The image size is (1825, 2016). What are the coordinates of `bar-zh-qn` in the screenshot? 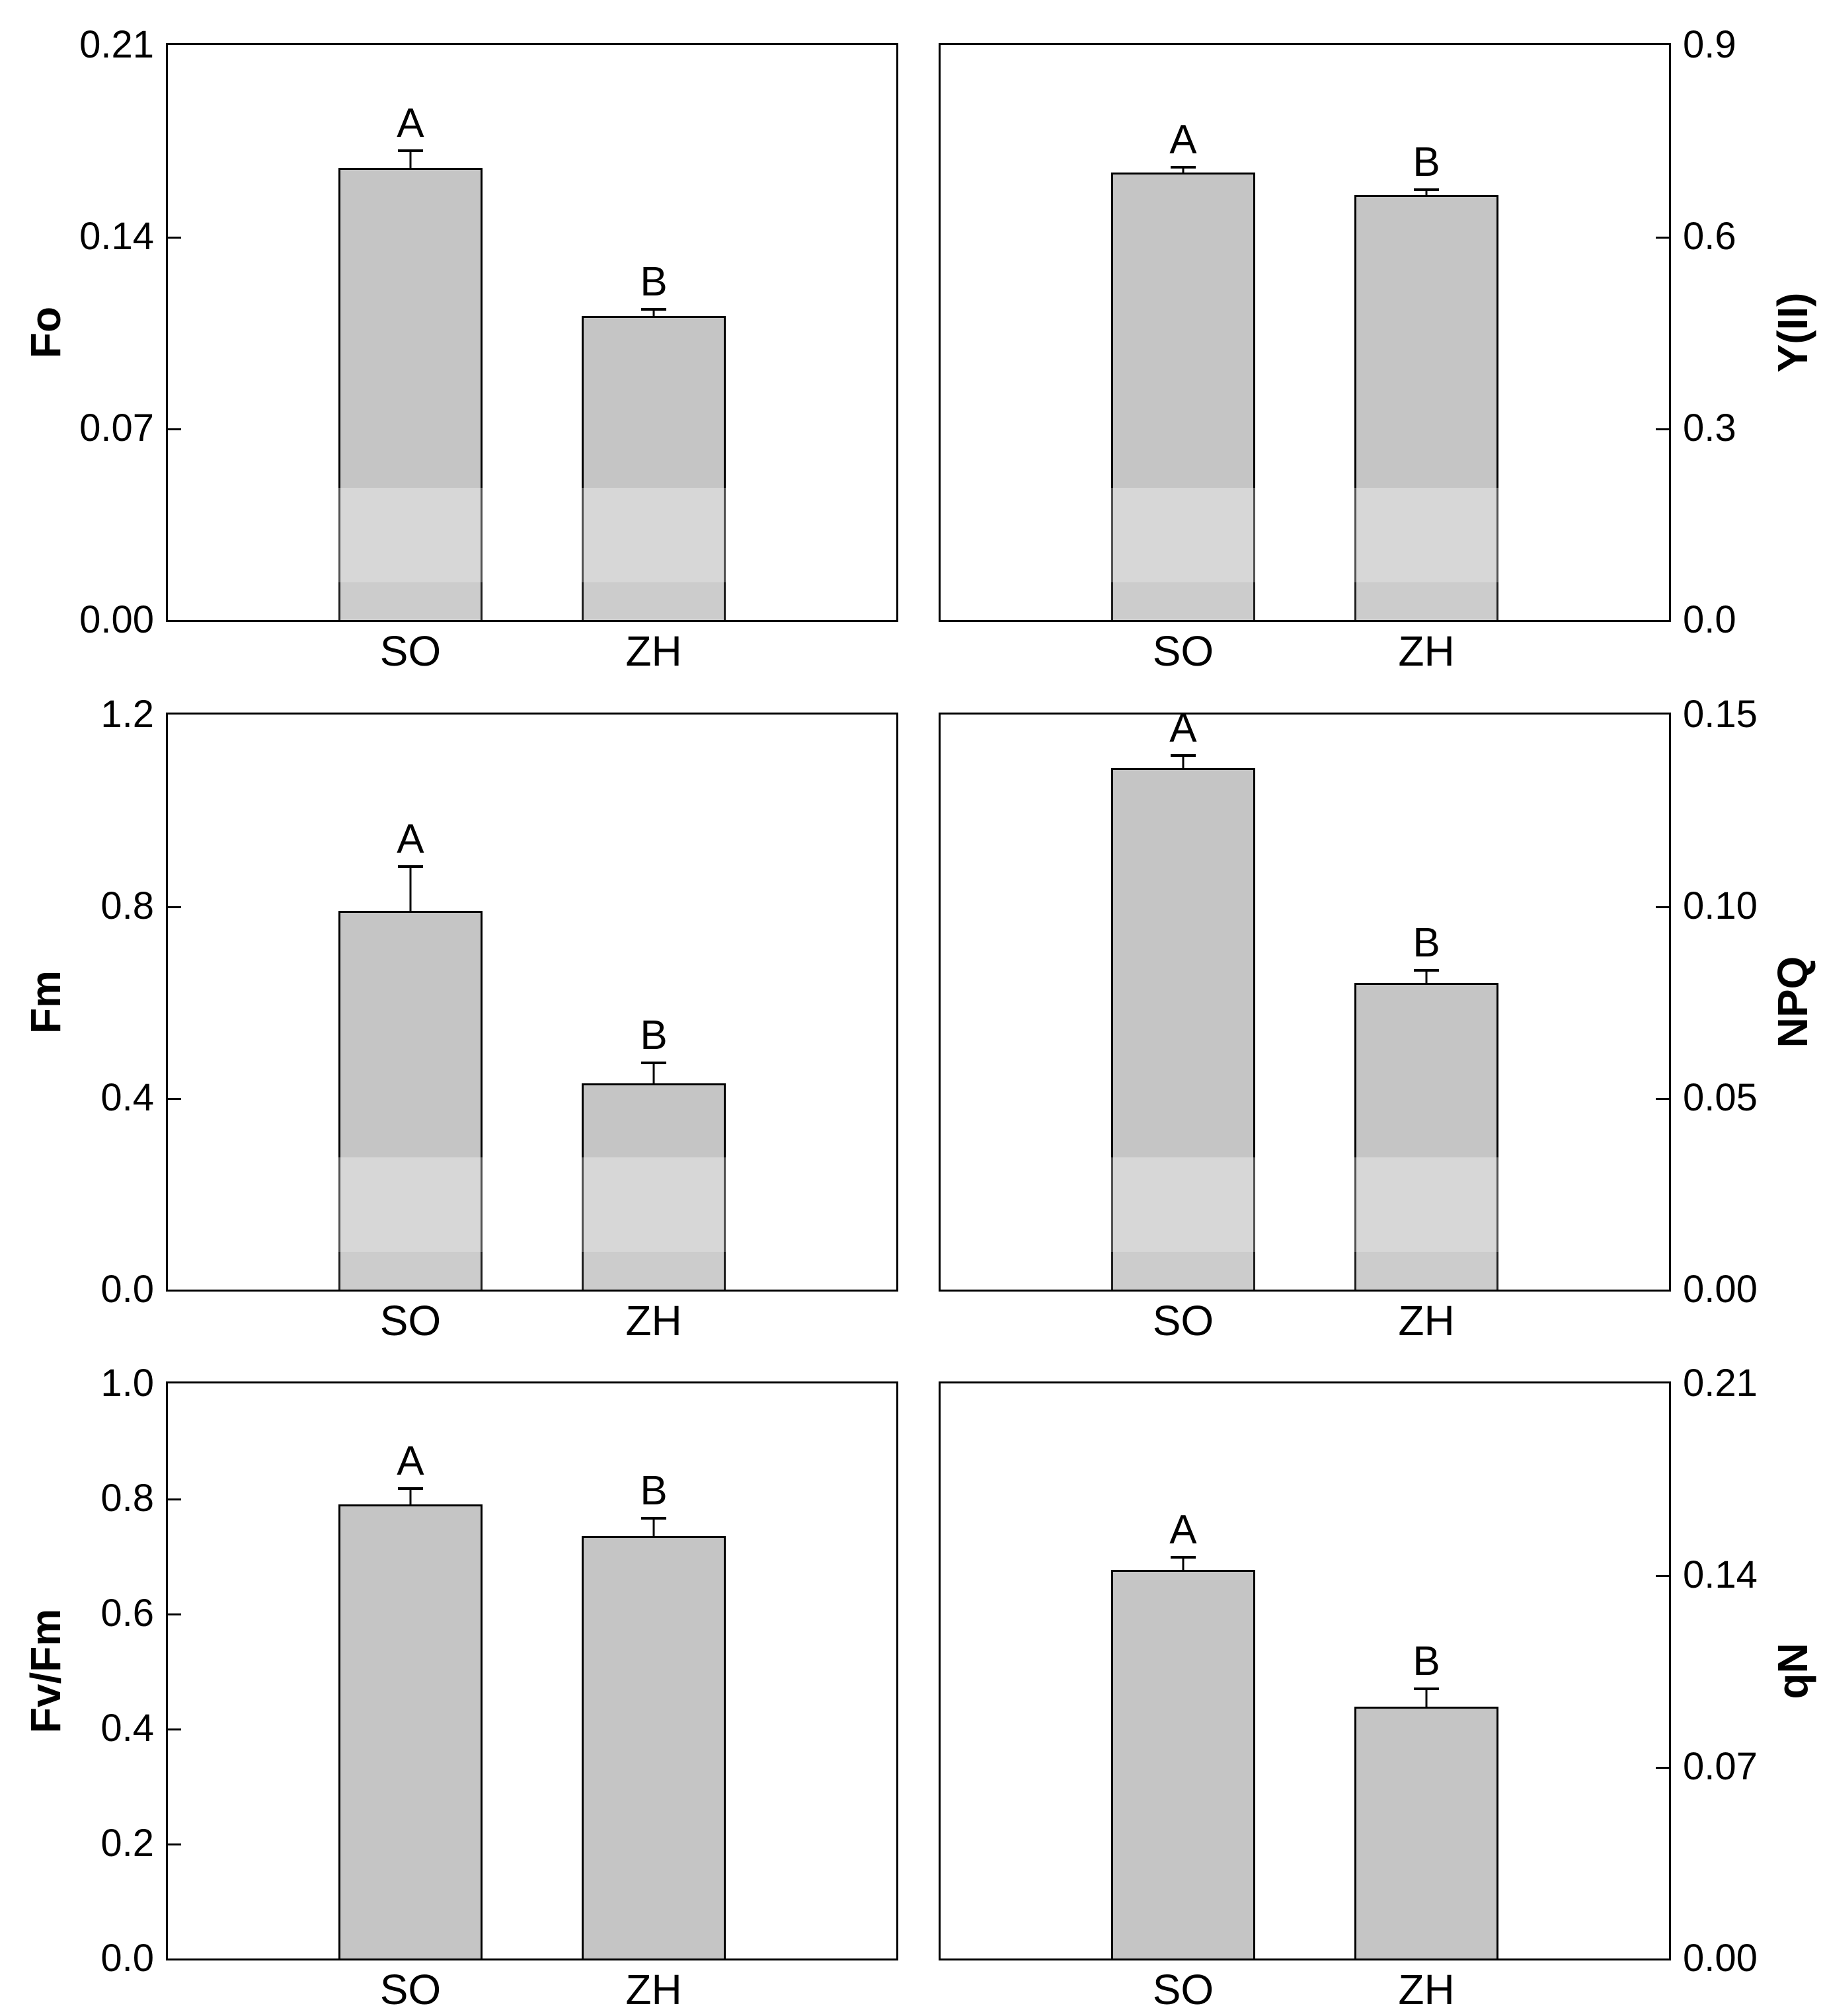 It's located at (1426, 1832).